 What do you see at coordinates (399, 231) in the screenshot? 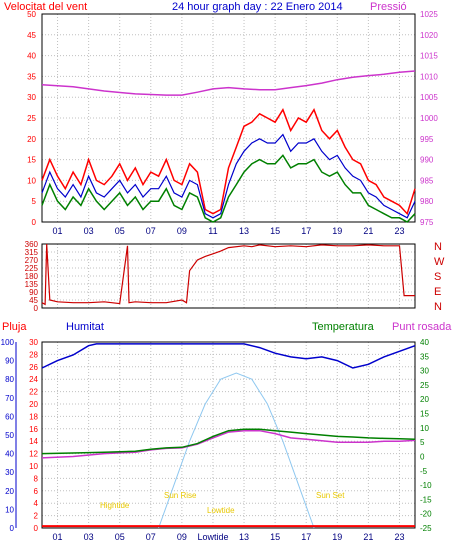
I see `x-tick-label: 23` at bounding box center [399, 231].